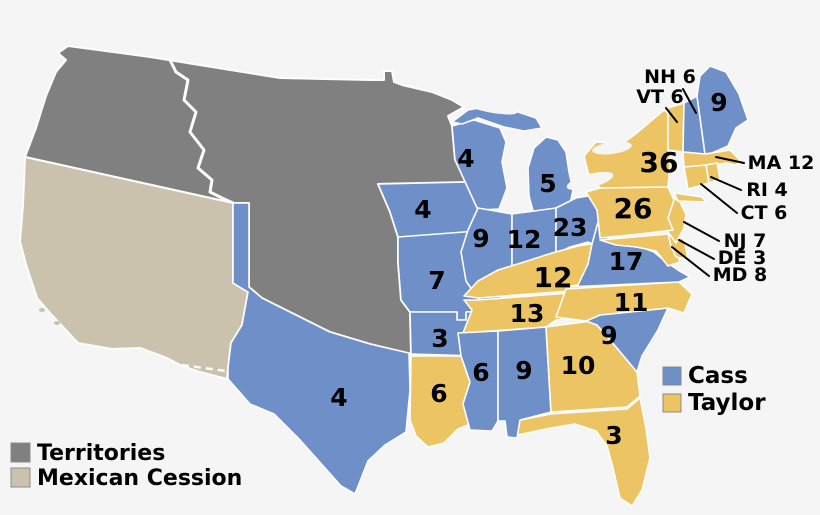  I want to click on lake-ontario, so click(612, 148).